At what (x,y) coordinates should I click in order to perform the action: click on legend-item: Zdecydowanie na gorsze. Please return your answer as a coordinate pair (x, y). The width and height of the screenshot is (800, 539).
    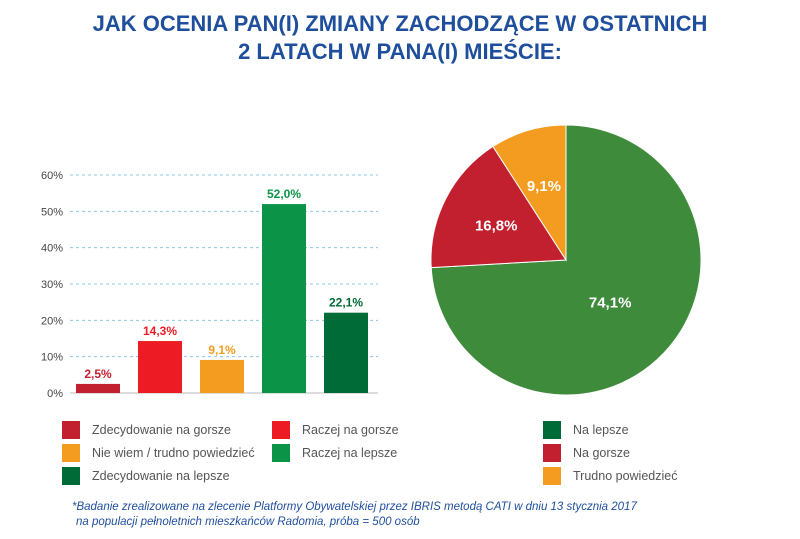
    Looking at the image, I should click on (146, 430).